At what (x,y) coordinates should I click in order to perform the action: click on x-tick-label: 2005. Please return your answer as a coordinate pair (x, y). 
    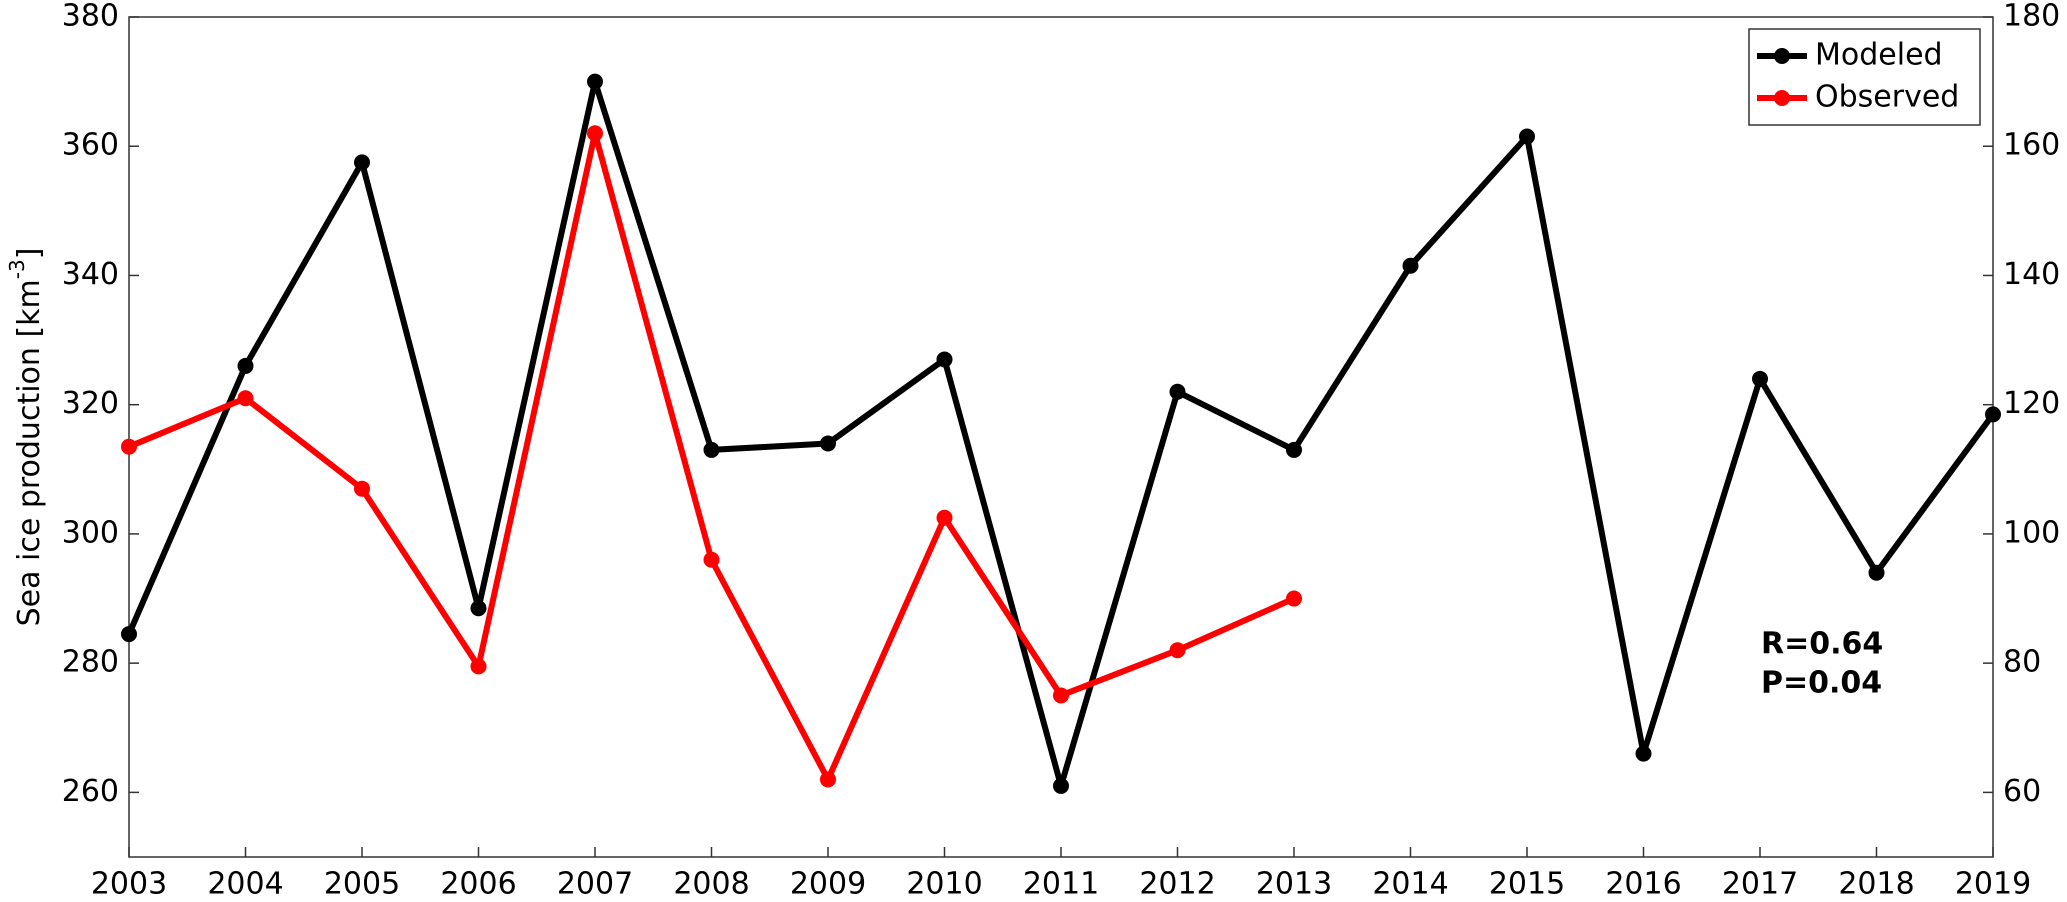
    Looking at the image, I should click on (362, 884).